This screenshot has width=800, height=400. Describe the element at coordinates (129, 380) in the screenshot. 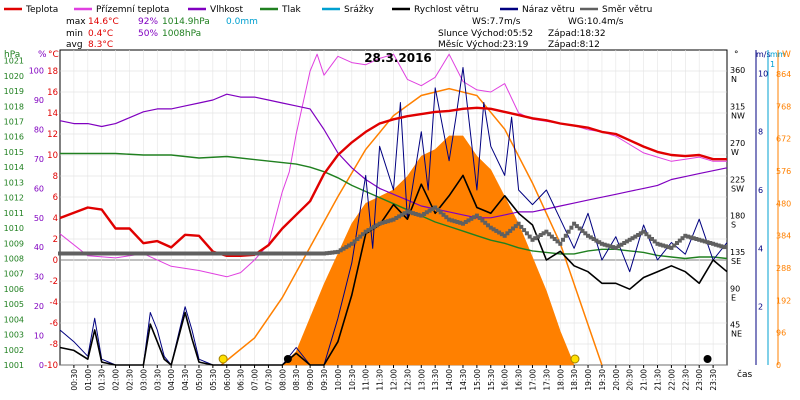

I see `time-tick: 02:30` at that location.